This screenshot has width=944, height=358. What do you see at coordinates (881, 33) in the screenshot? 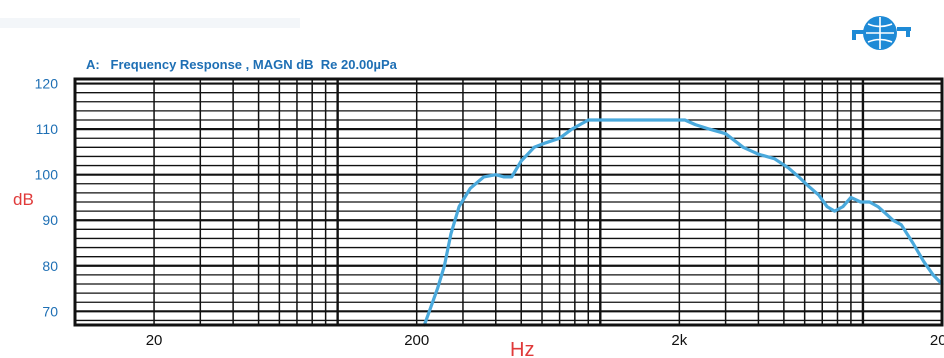
I see `brand-logo-icon` at bounding box center [881, 33].